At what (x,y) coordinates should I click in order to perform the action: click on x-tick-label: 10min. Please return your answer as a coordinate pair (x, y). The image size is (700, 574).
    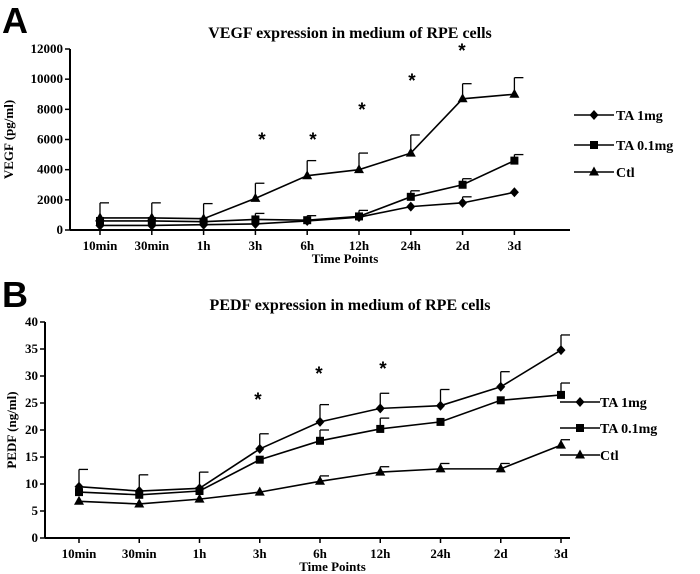
    Looking at the image, I should click on (79, 553).